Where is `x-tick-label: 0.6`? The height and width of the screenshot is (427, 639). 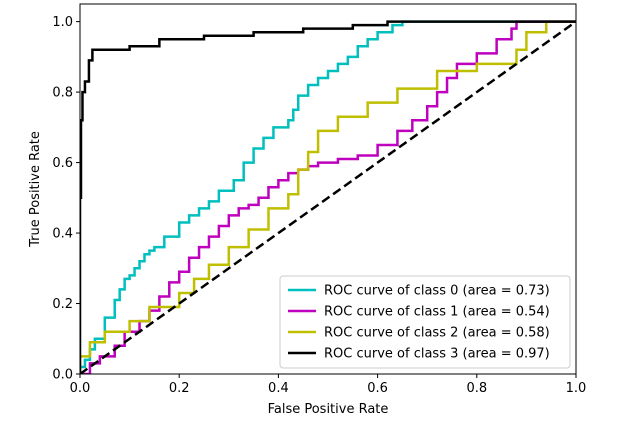
x-tick-label: 0.6 is located at coordinates (377, 388).